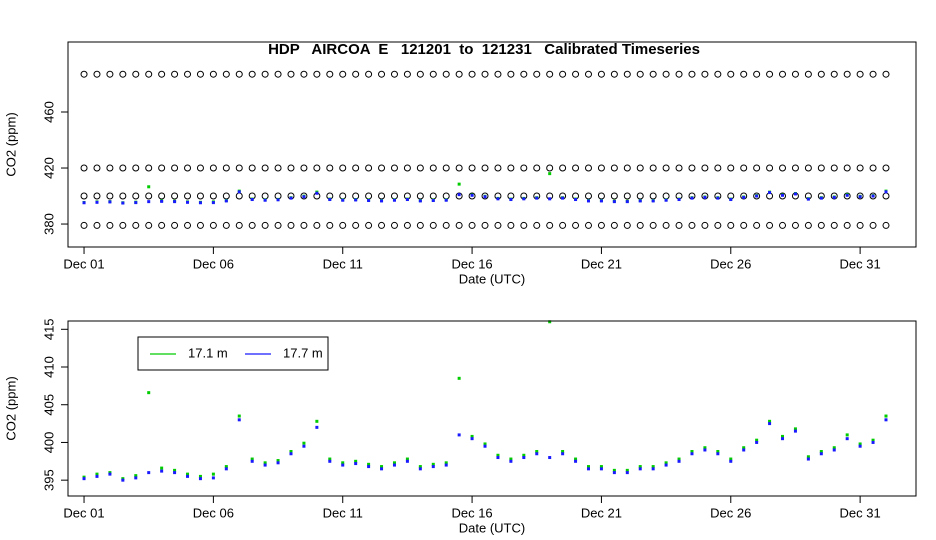 The image size is (936, 540). What do you see at coordinates (48, 224) in the screenshot?
I see `y-tick-label: 380` at bounding box center [48, 224].